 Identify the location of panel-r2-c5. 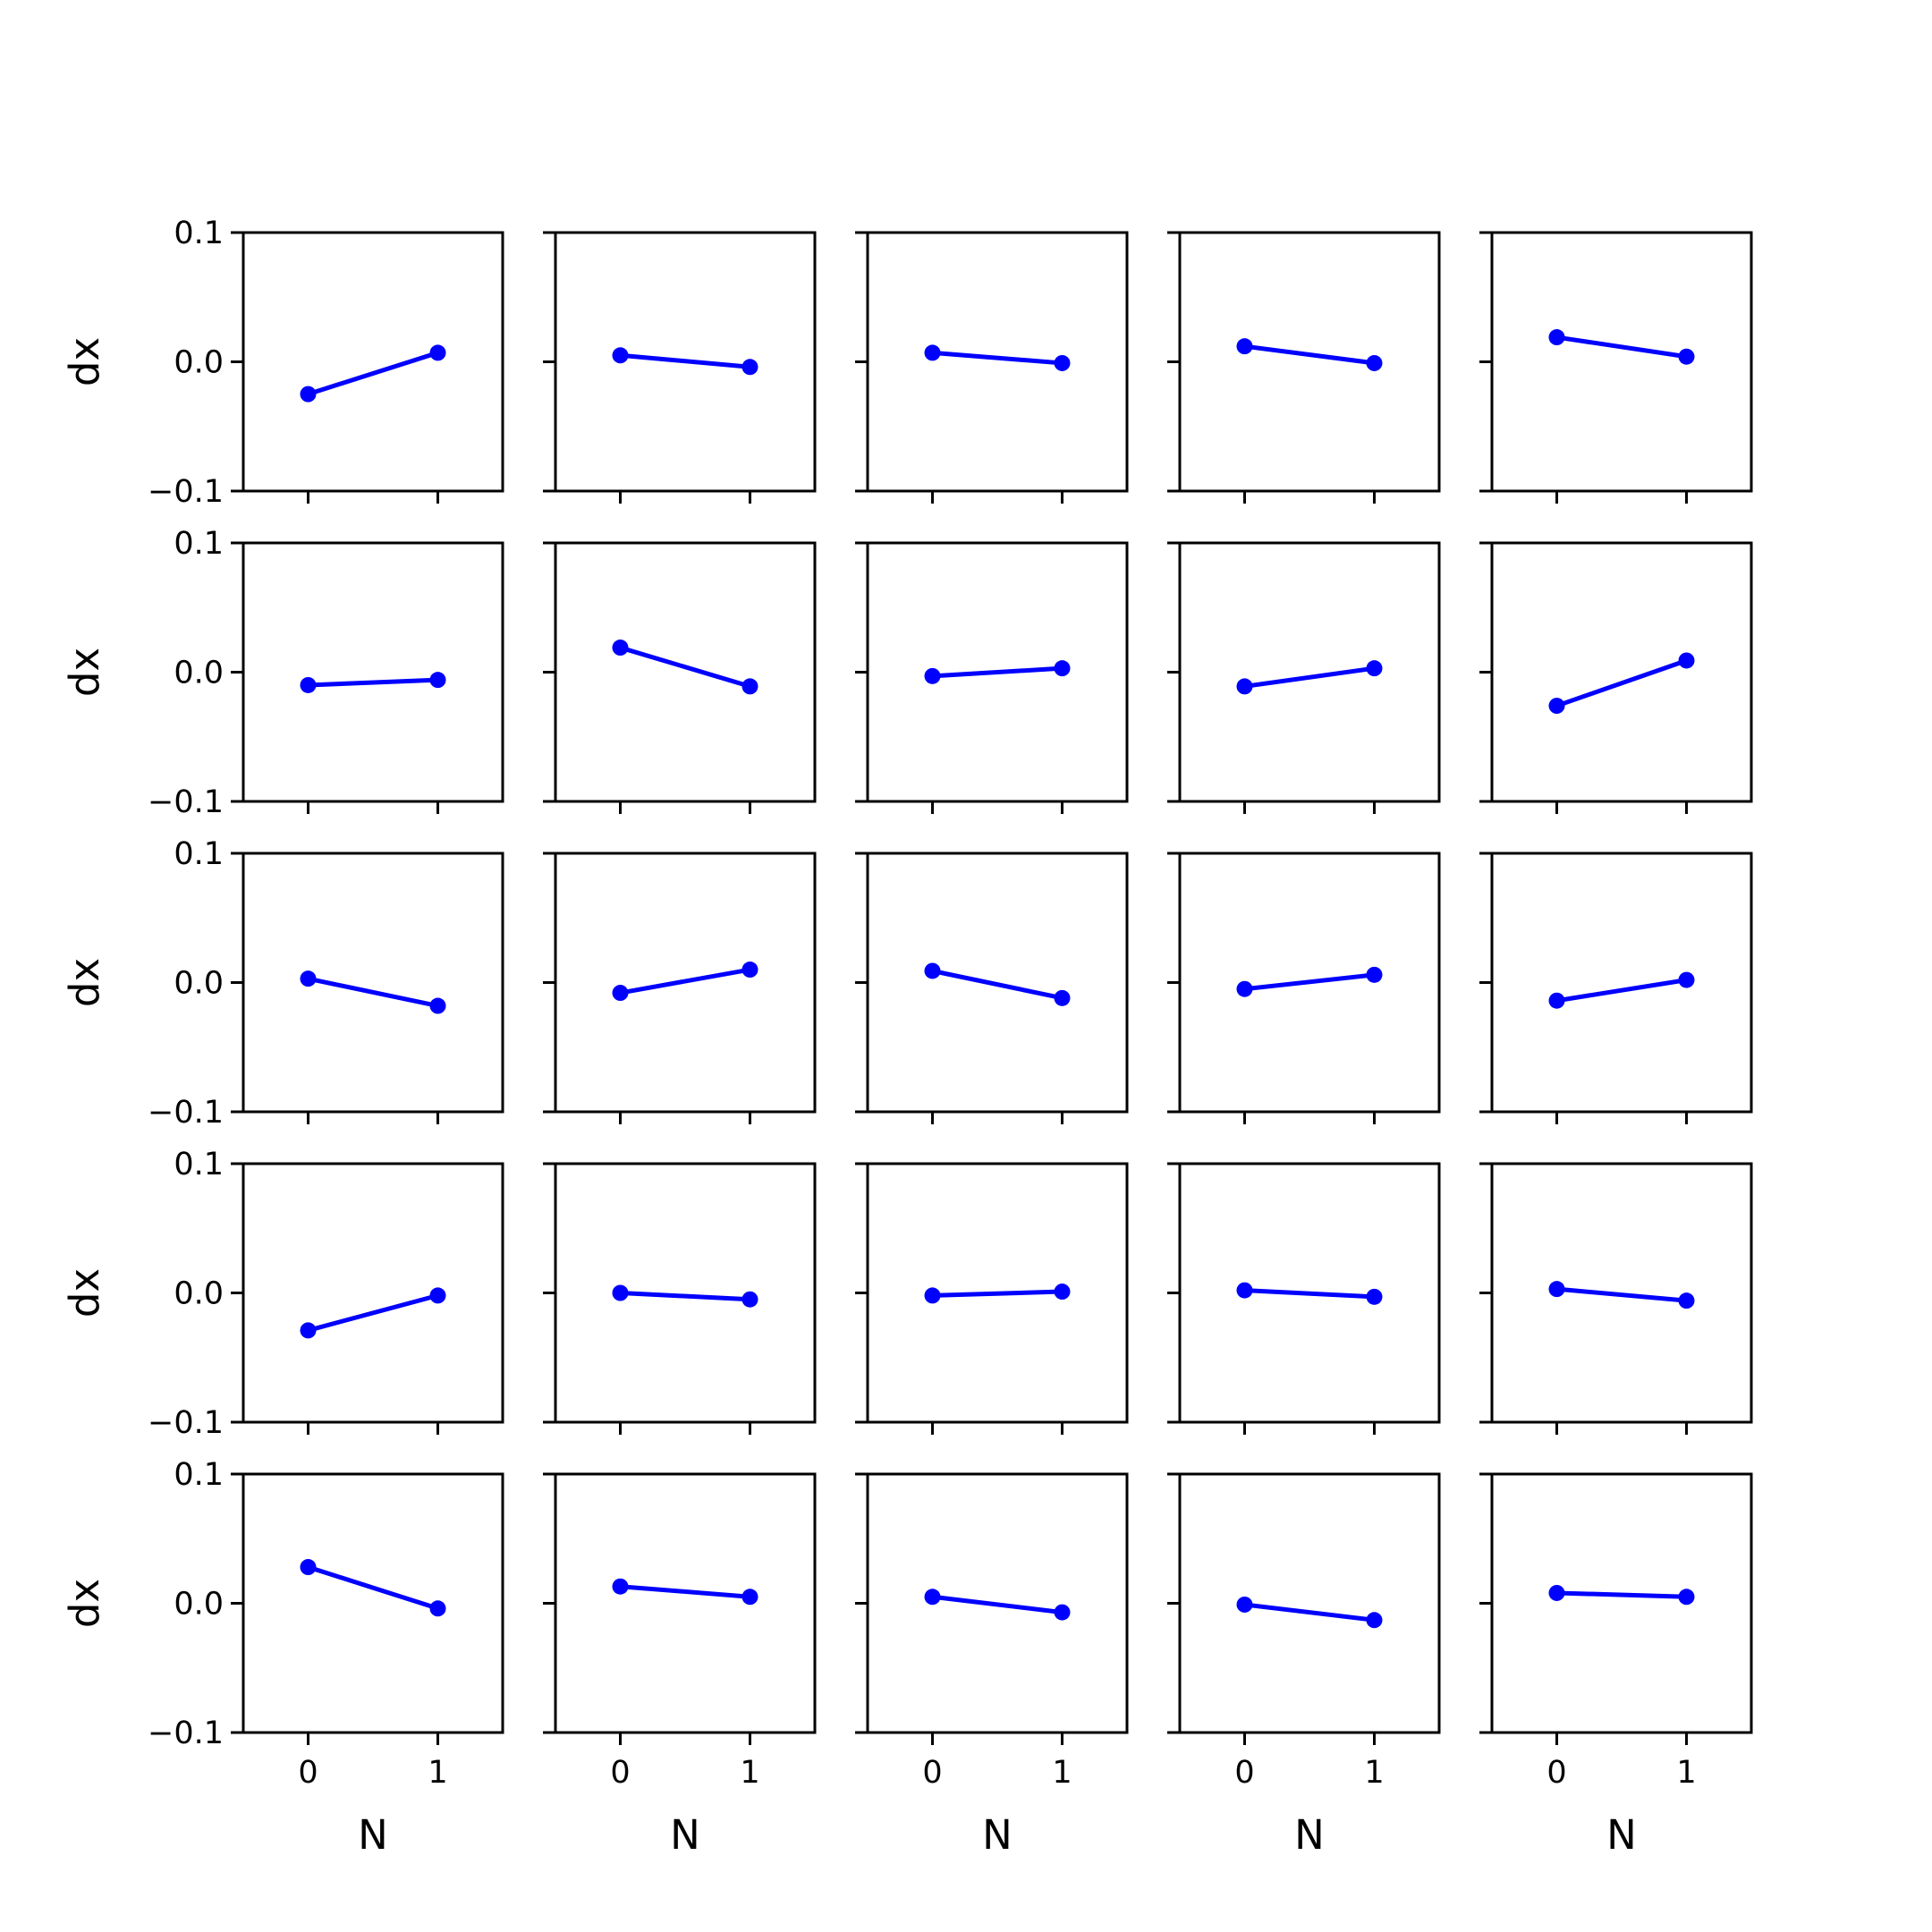
(1616, 677).